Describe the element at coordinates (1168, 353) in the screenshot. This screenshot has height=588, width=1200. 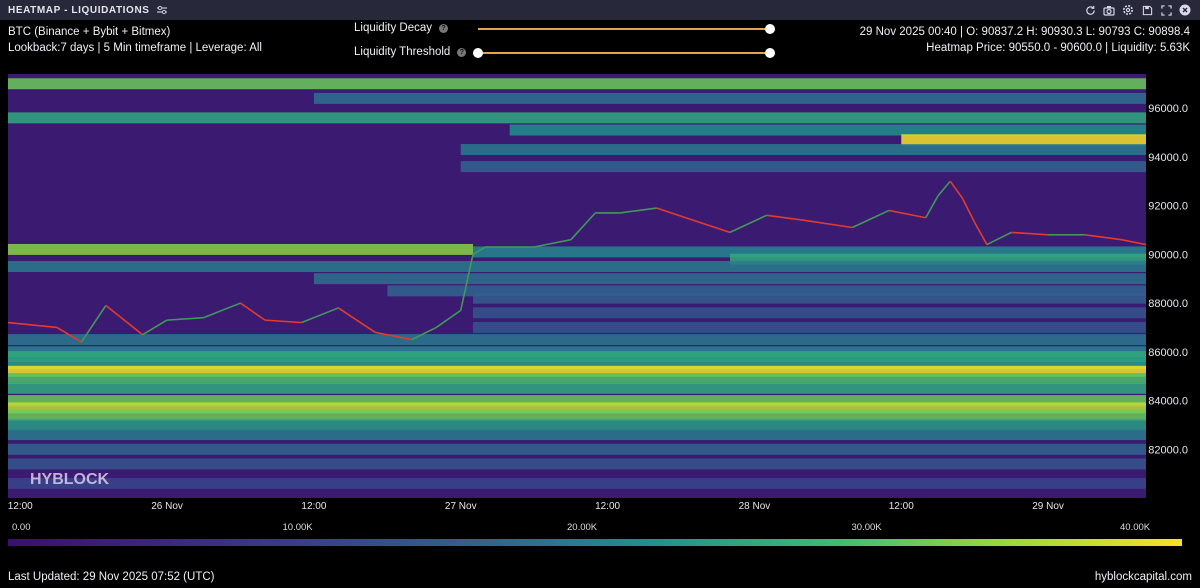
I see `y-tick-label: 86000.0` at that location.